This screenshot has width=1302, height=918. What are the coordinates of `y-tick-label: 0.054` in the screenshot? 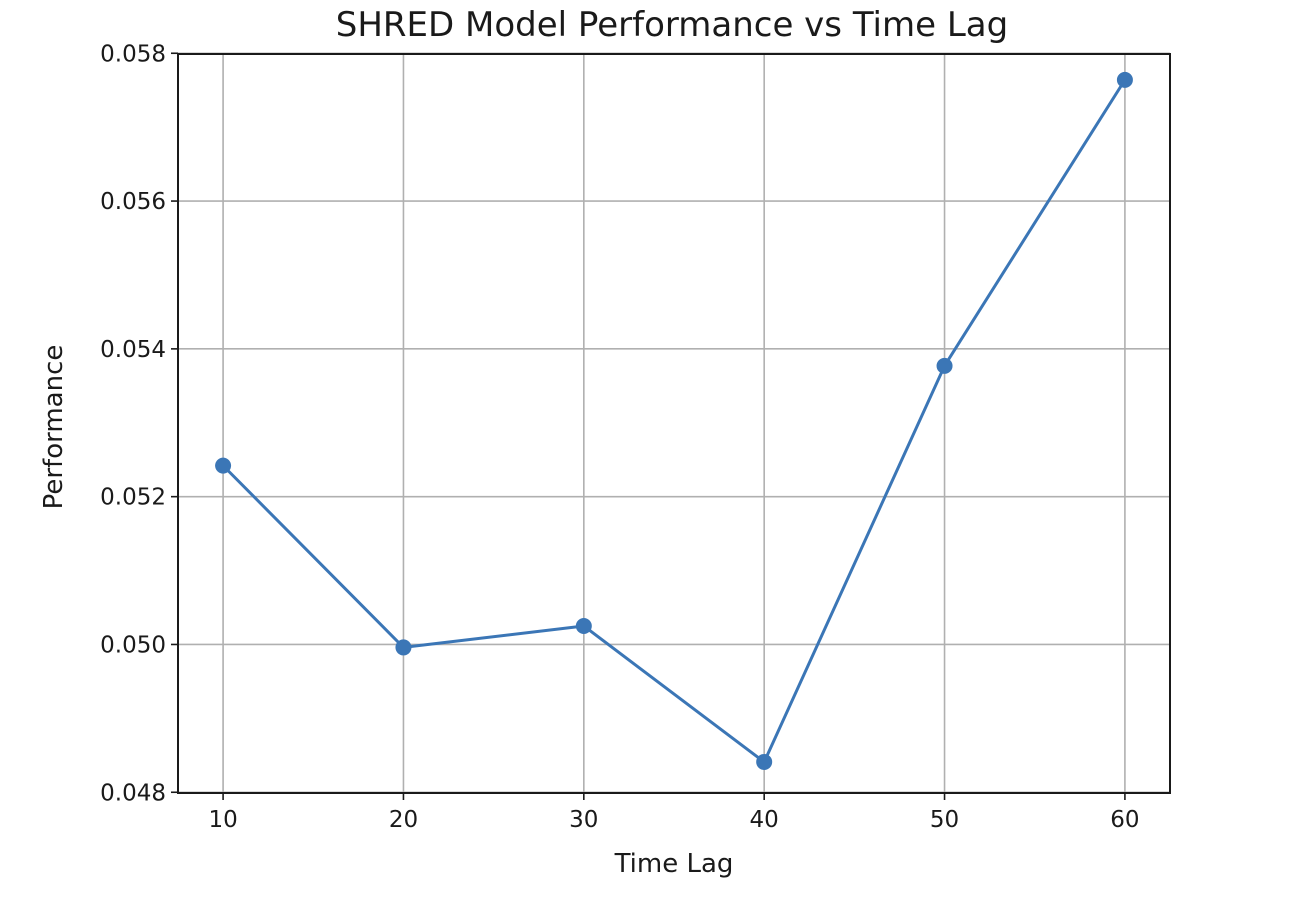 It's located at (133, 350).